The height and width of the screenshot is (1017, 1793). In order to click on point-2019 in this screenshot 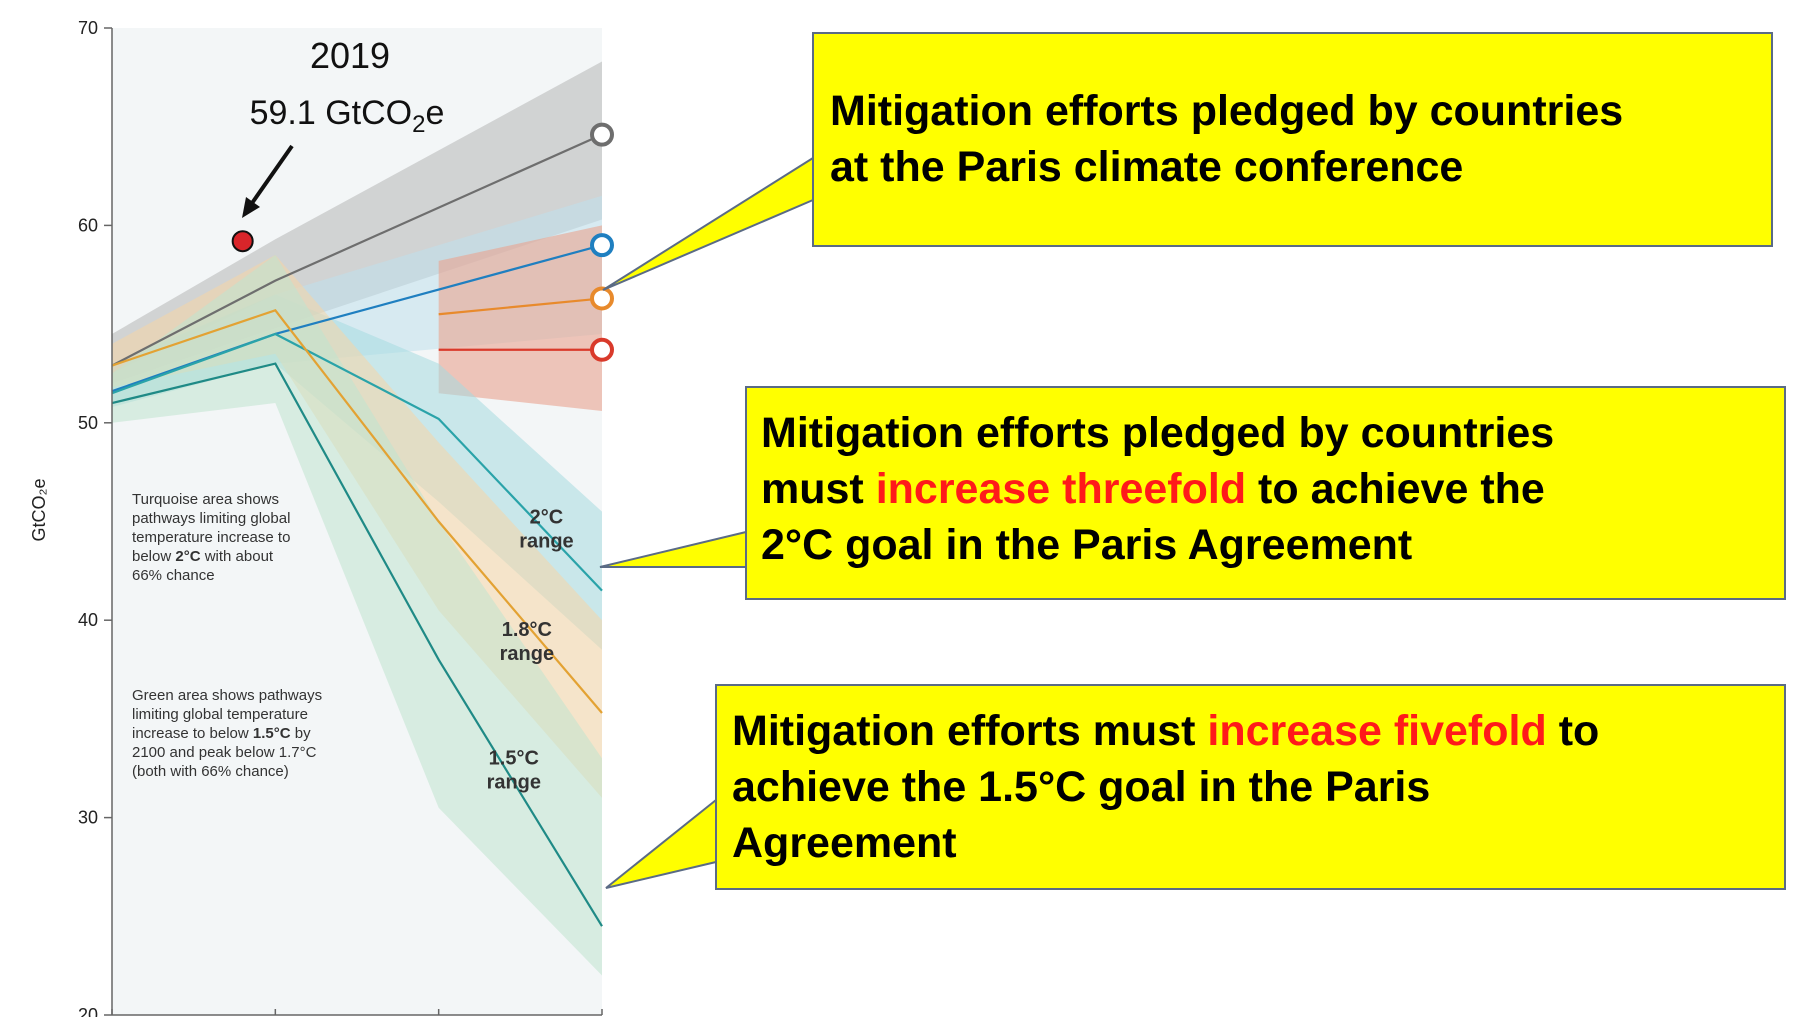, I will do `click(242, 241)`.